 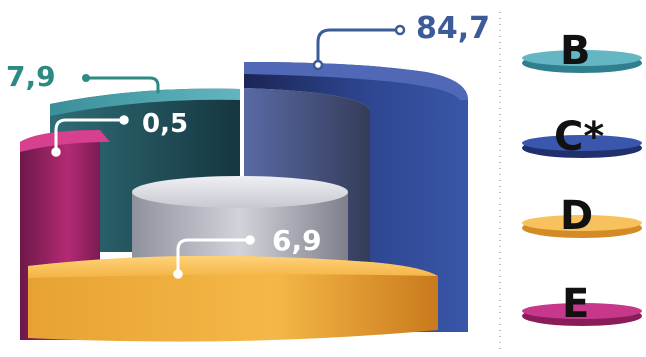 I want to click on legend-item-c: C*, so click(x=582, y=137).